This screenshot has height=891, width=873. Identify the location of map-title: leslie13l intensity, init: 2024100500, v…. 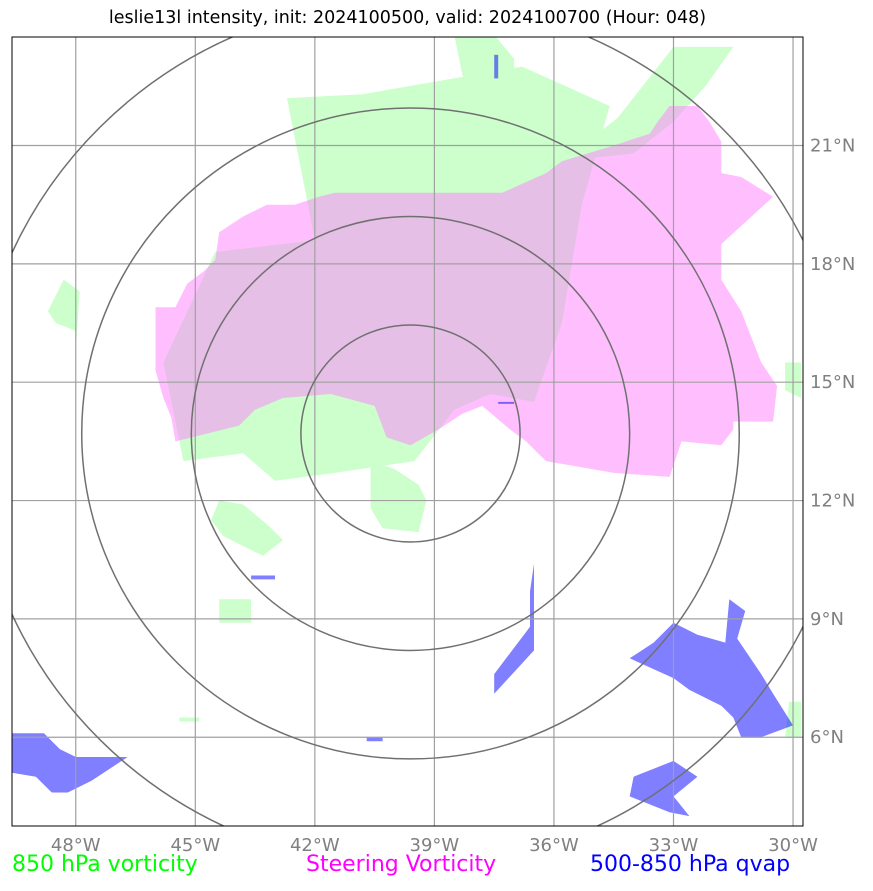
(407, 18).